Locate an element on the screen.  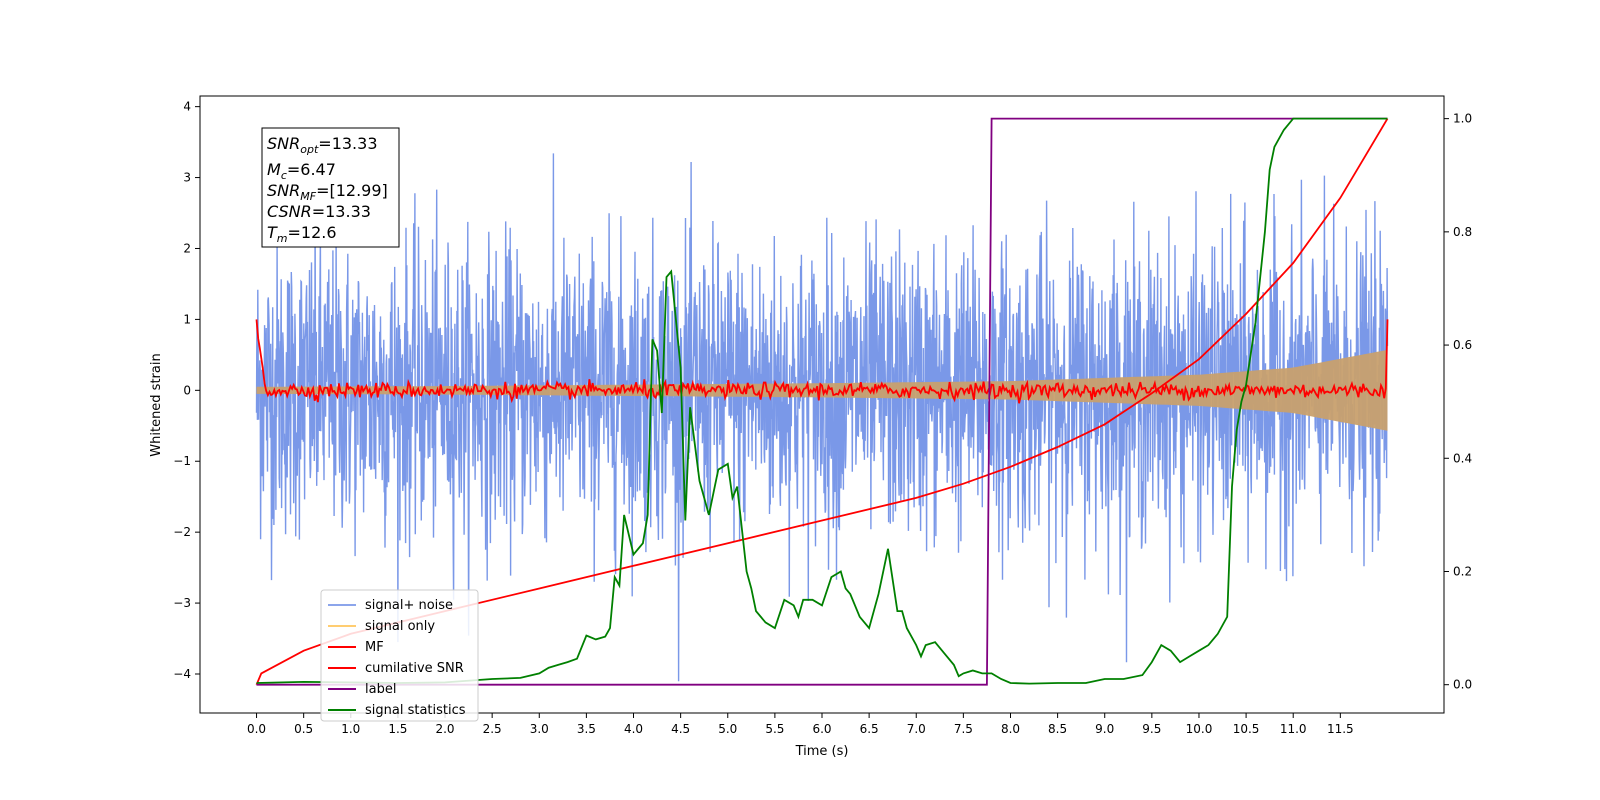
y2-tick-label: 0.0 is located at coordinates (1462, 685).